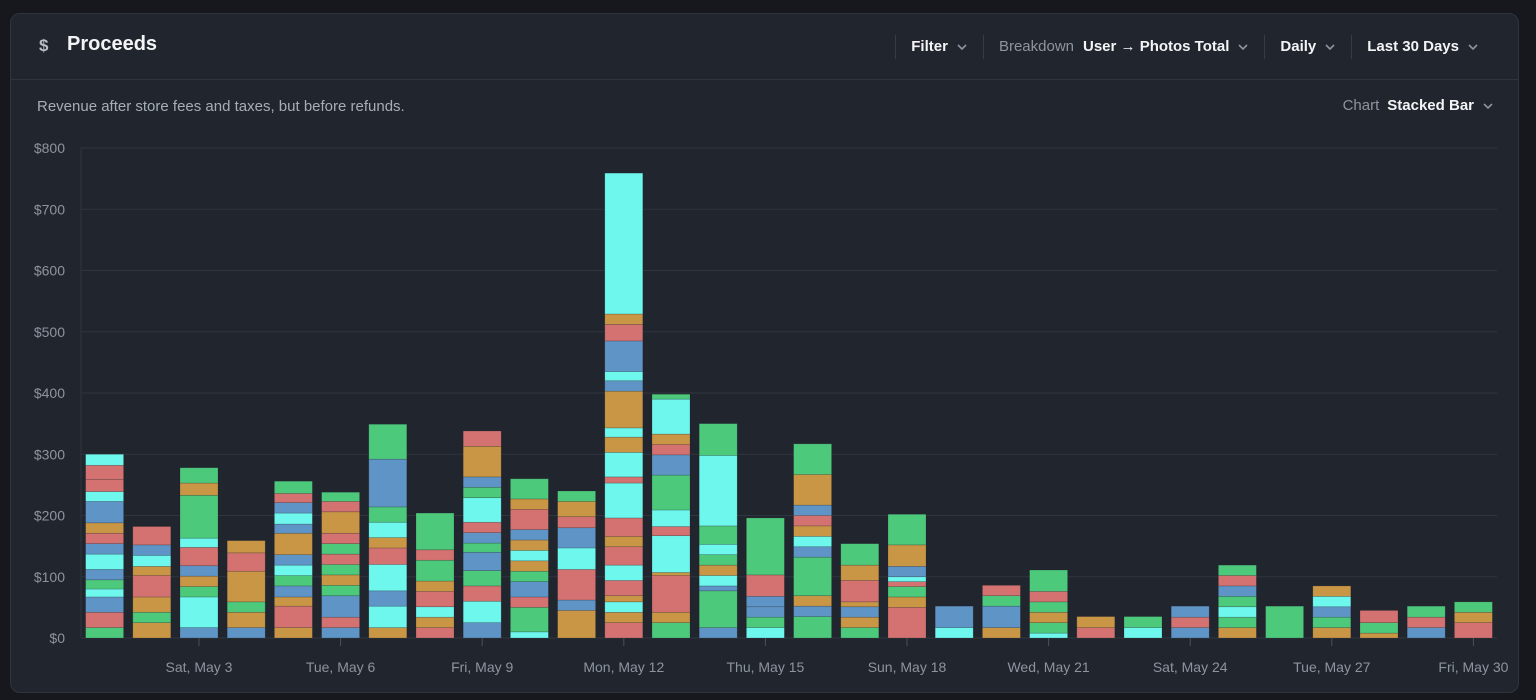  I want to click on x-tick-label: Thu, May 15, so click(765, 667).